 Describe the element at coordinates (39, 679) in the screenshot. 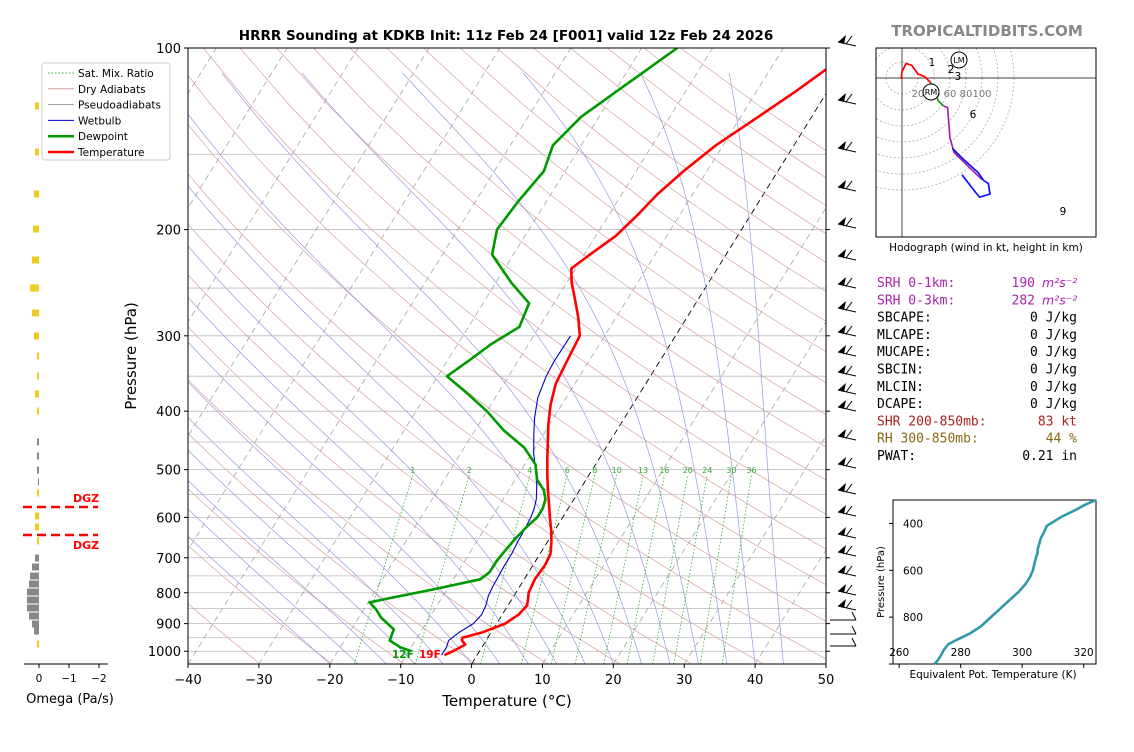

I see `omega-tick-label: 0` at that location.